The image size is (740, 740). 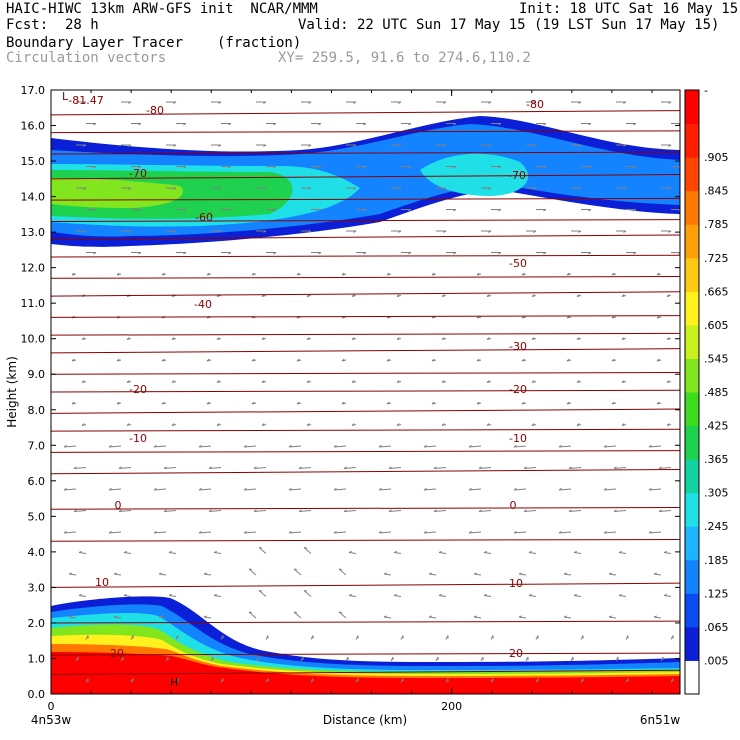 I want to click on colorbar-label: .725, so click(x=716, y=258).